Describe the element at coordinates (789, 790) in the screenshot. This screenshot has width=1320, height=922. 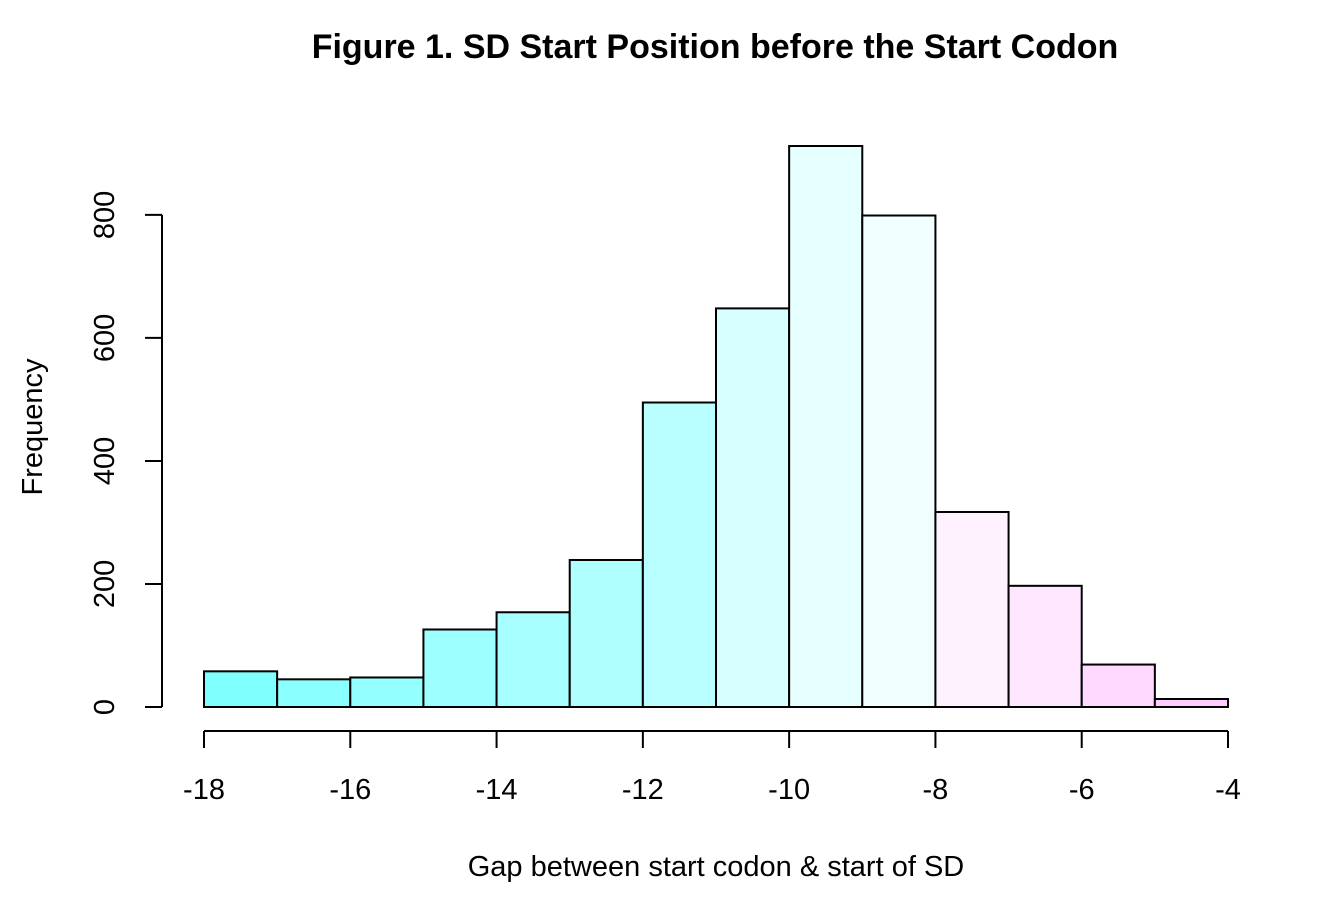
I see `x-tick-label-4: -10` at that location.